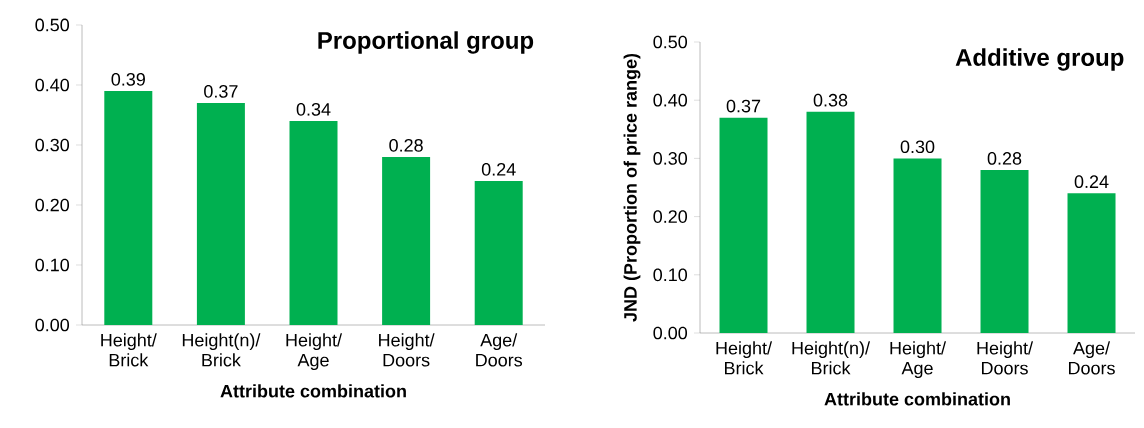 The image size is (1144, 428). I want to click on data-label: 0.34, so click(313, 109).